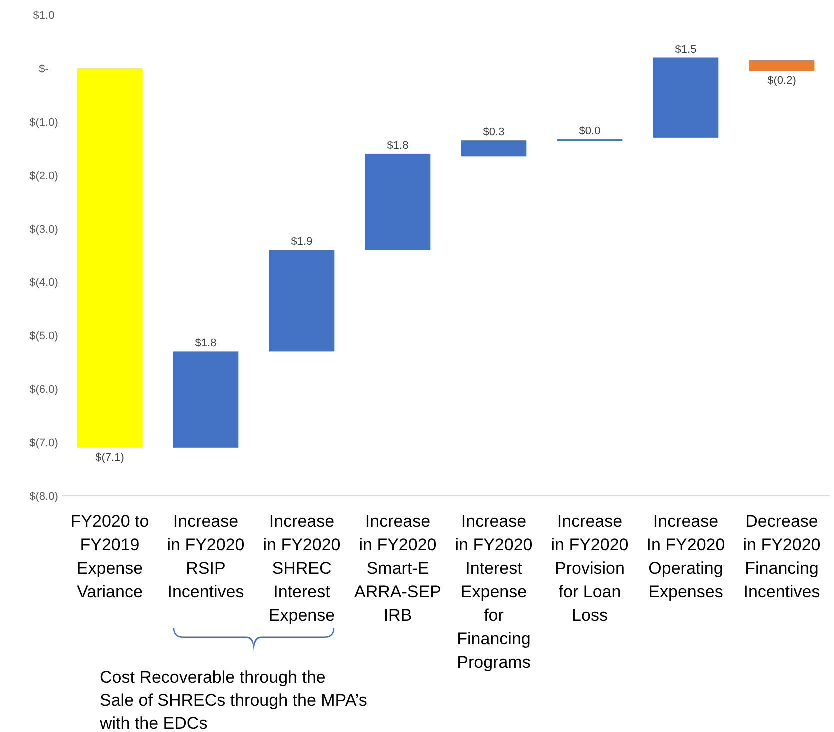 The image size is (834, 732). Describe the element at coordinates (686, 557) in the screenshot. I see `x-tick-label: Increase In FY2020 Operating Expenses` at that location.